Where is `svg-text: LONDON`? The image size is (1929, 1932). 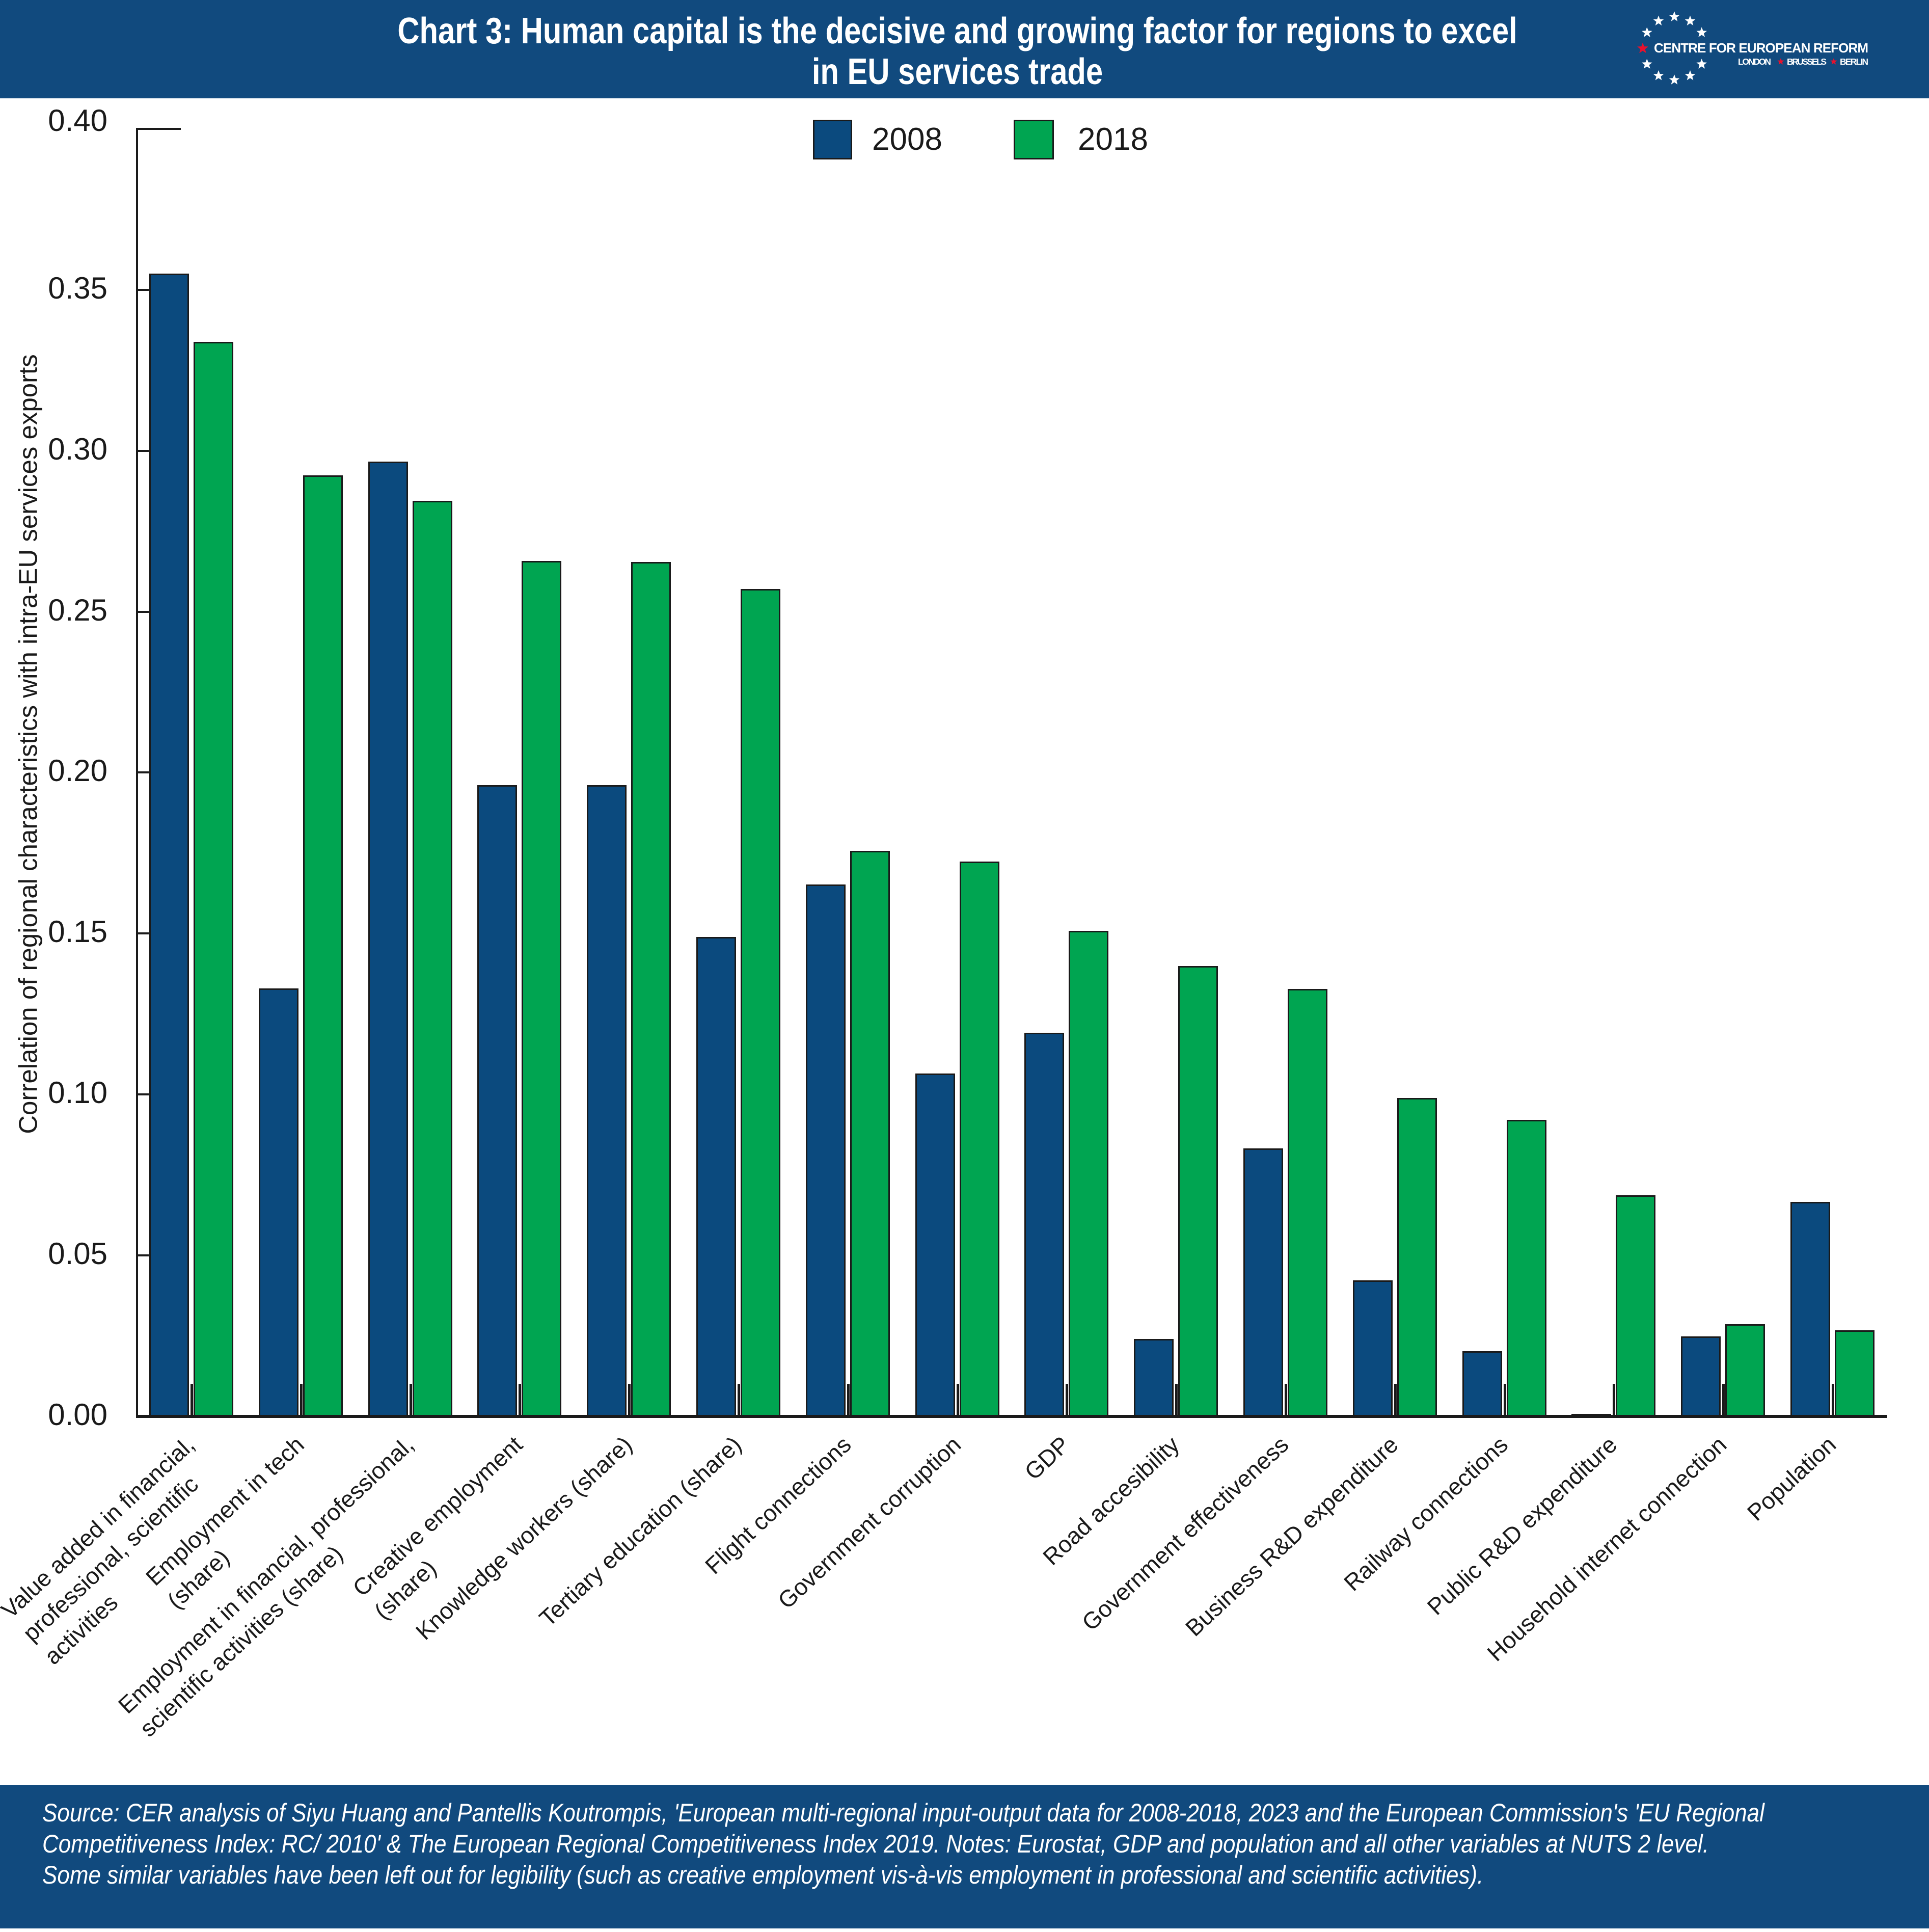 svg-text: LONDON is located at coordinates (1754, 62).